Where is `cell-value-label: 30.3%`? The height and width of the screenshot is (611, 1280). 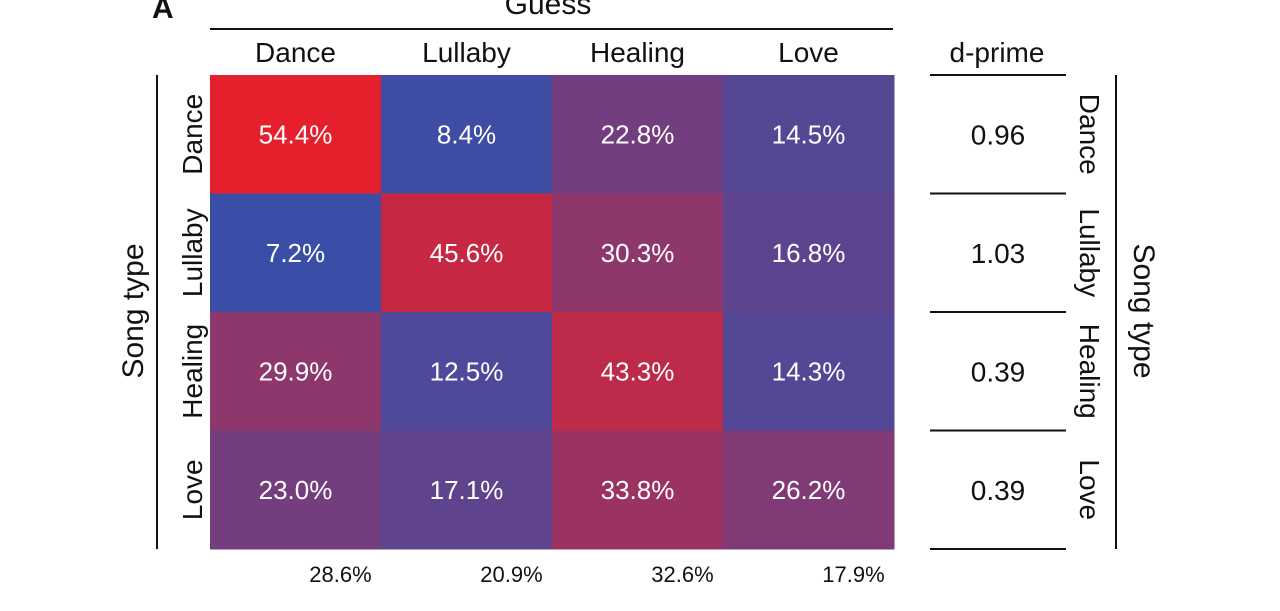
cell-value-label: 30.3% is located at coordinates (638, 253).